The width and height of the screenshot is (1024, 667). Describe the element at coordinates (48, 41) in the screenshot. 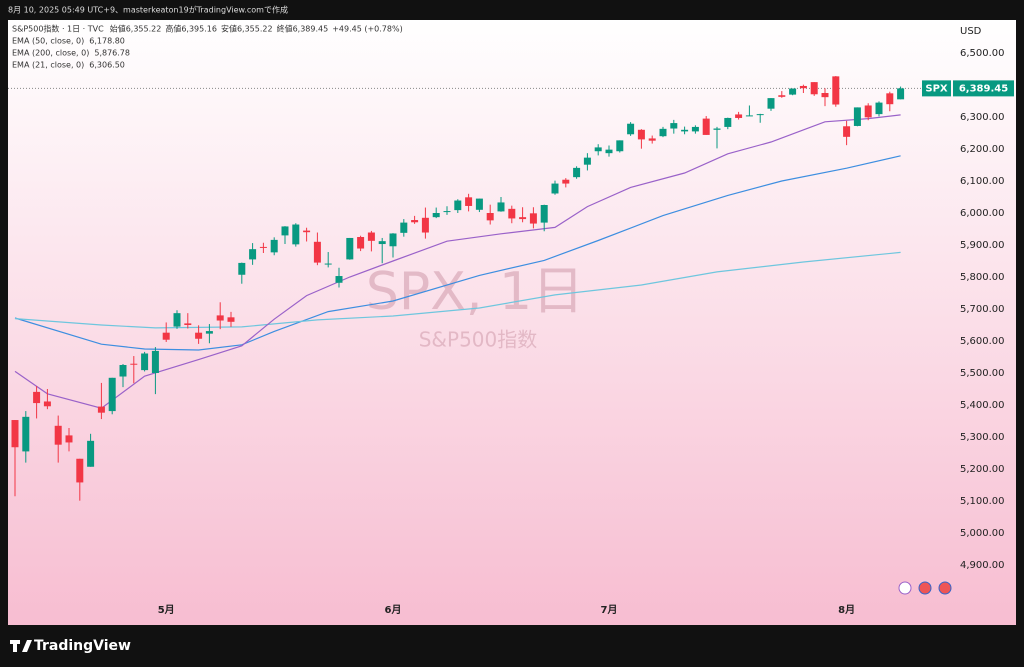

I see `overlay-name: EMA (50, close, 0)` at that location.